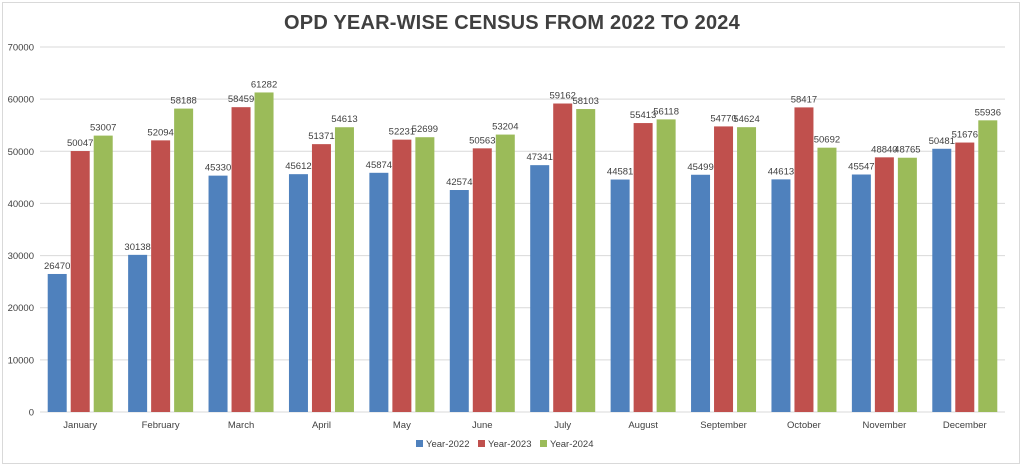  What do you see at coordinates (21, 256) in the screenshot?
I see `y-tick-label: 30000` at bounding box center [21, 256].